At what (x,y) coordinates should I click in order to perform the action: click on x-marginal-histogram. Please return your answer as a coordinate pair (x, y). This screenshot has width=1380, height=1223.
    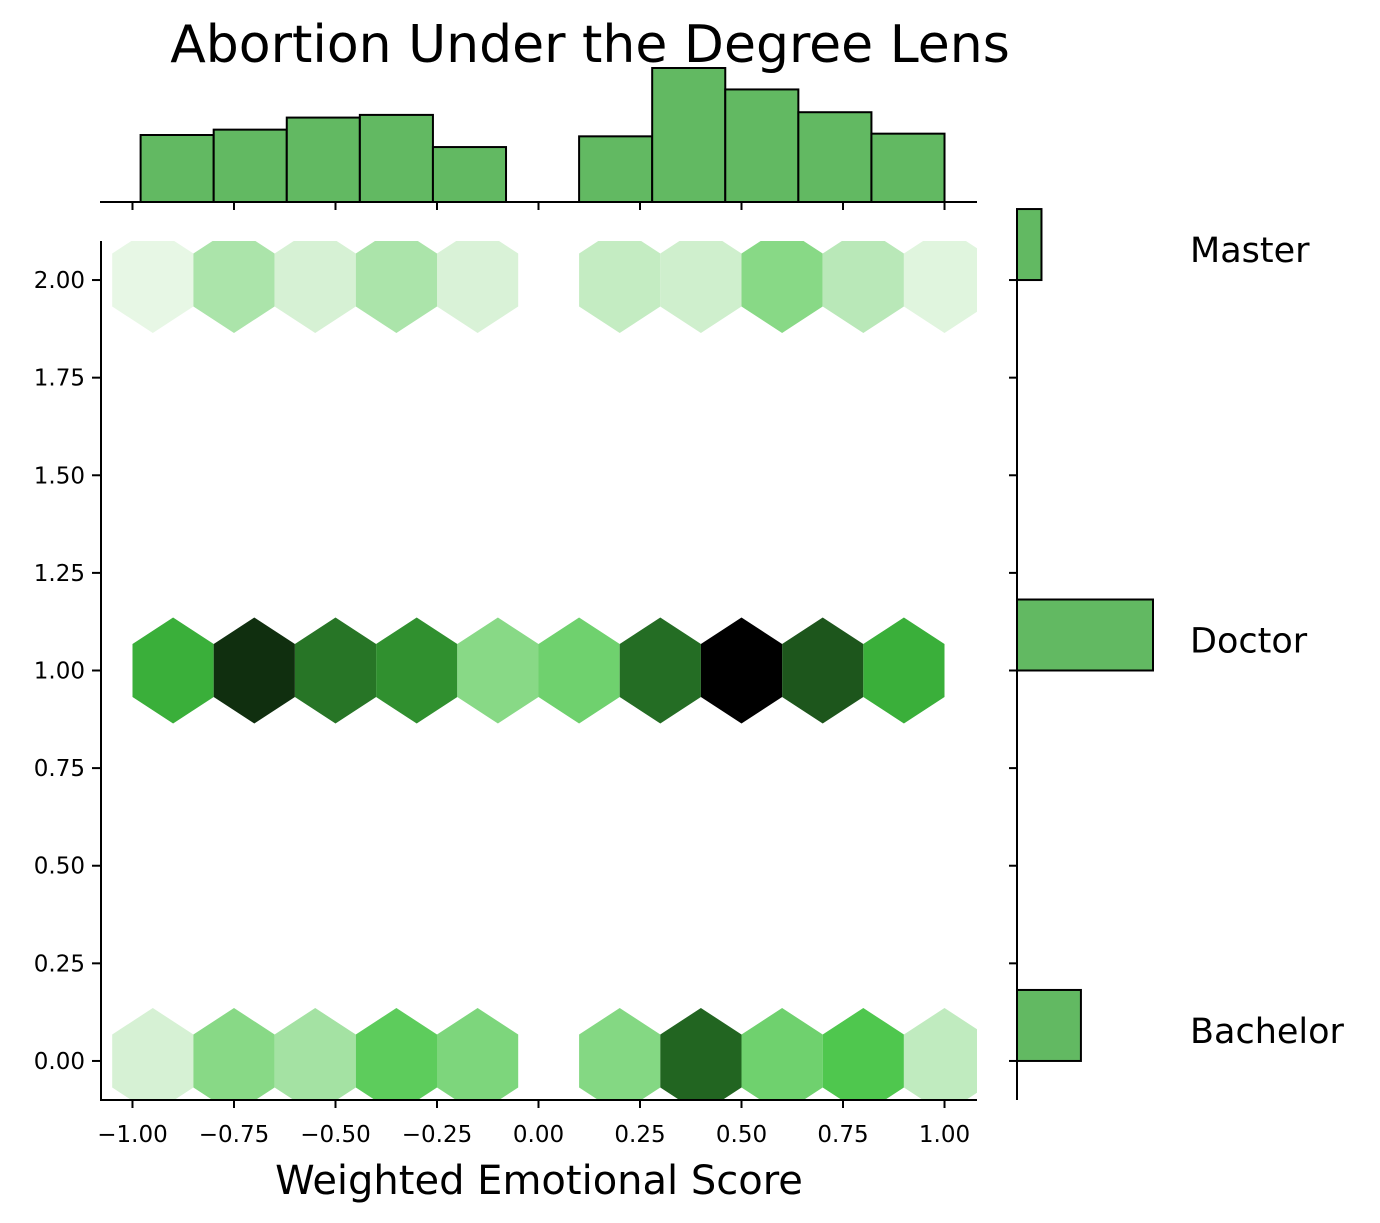
    Looking at the image, I should click on (538, 138).